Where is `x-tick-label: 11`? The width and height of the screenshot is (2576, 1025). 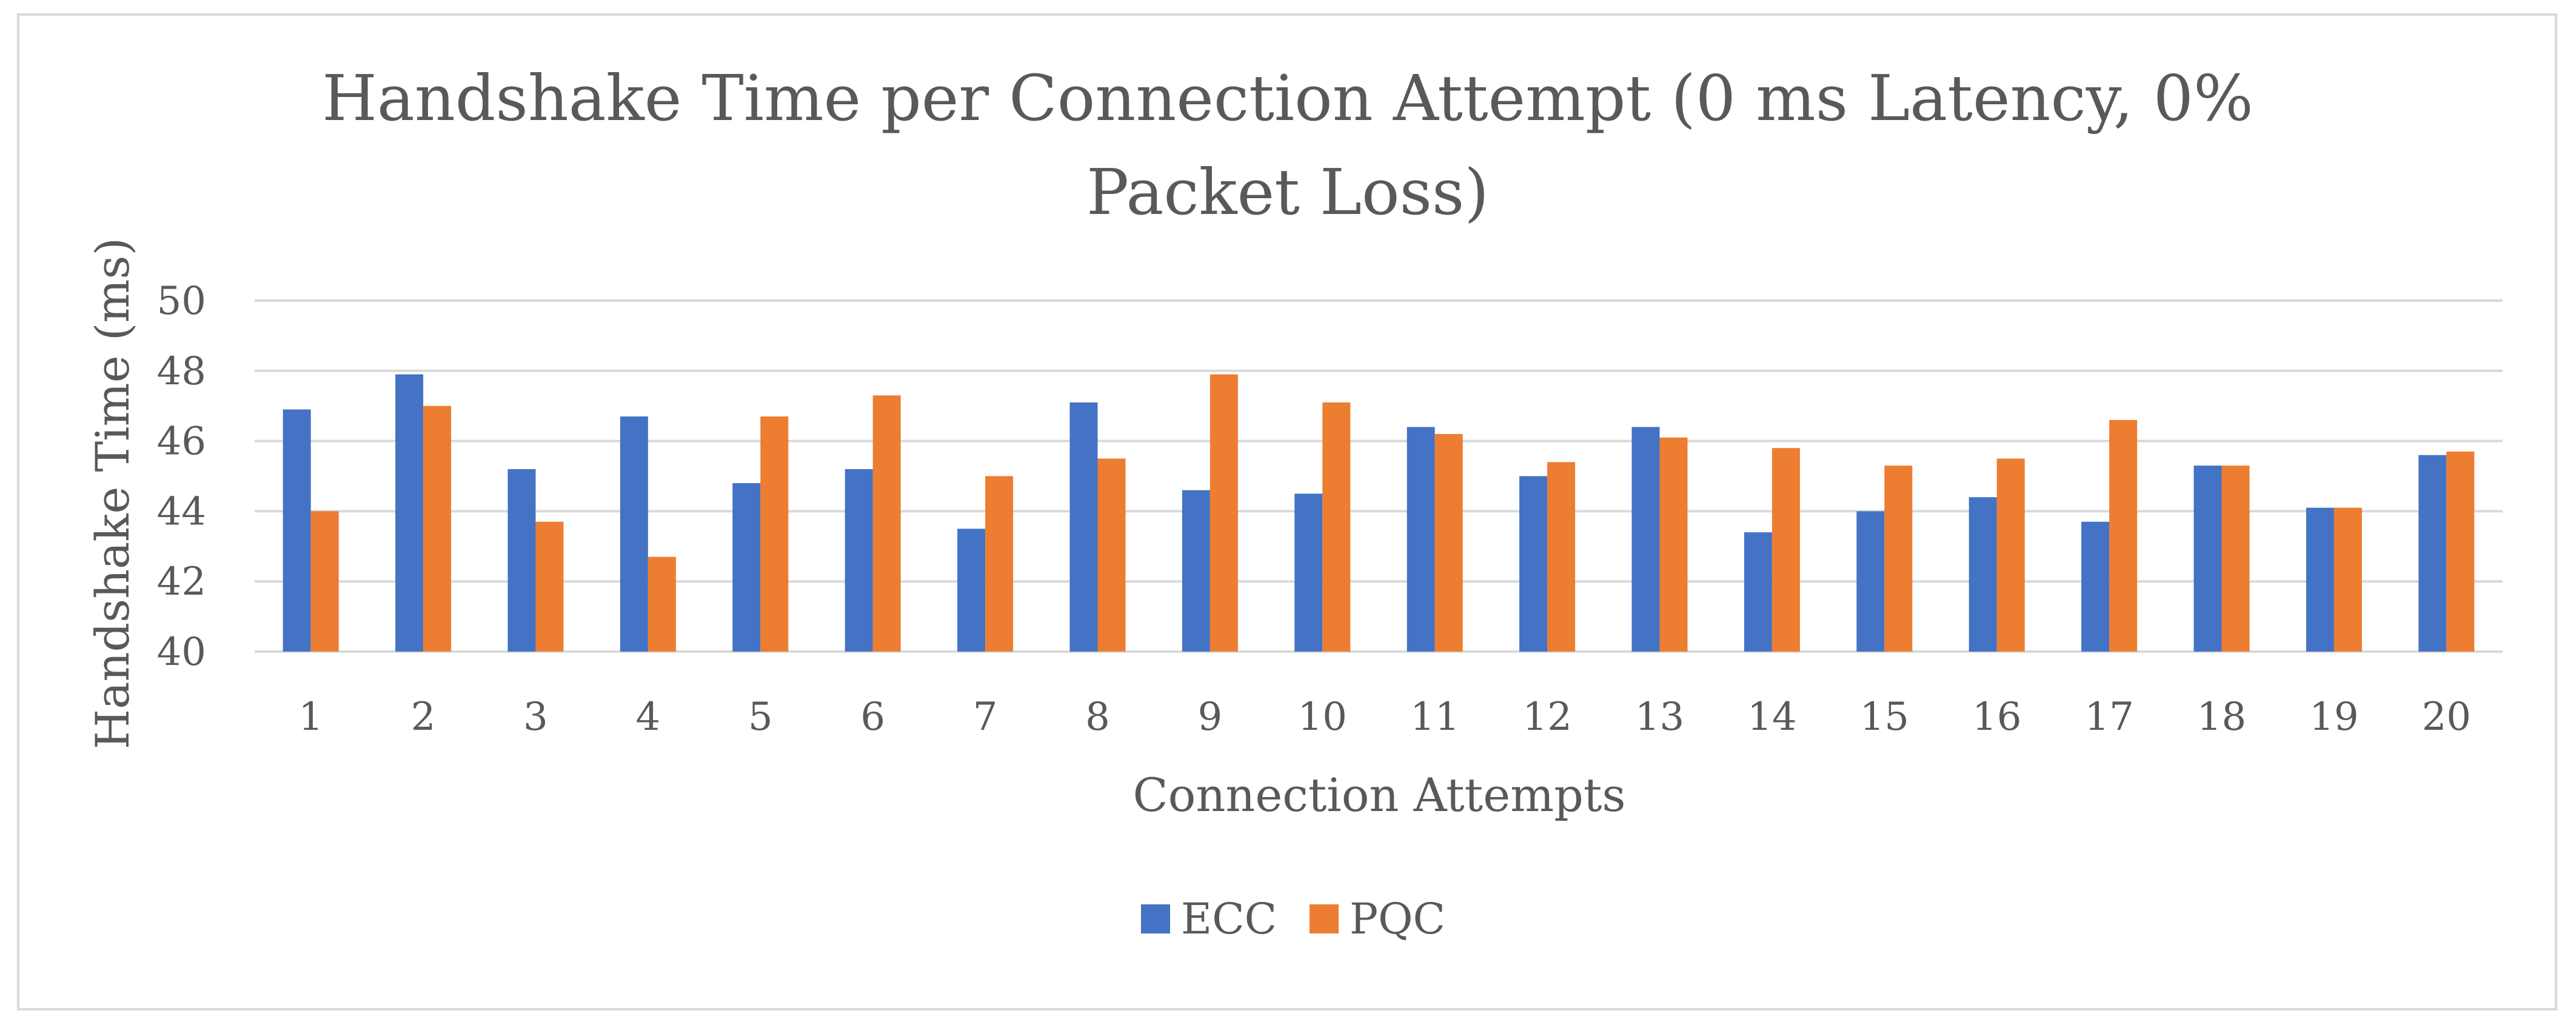
x-tick-label: 11 is located at coordinates (1434, 718).